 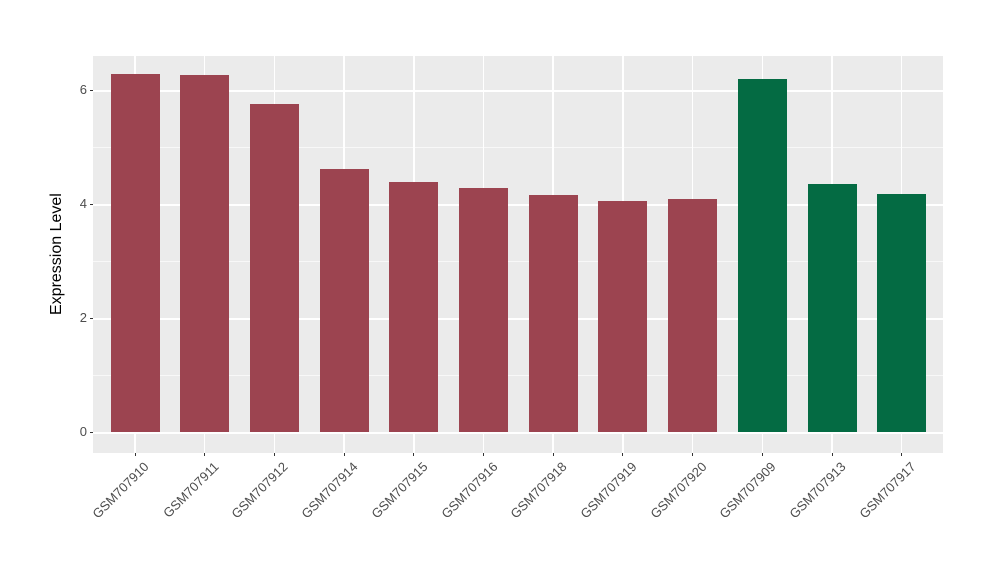 I want to click on x-tick-label: GSM707912, so click(x=260, y=490).